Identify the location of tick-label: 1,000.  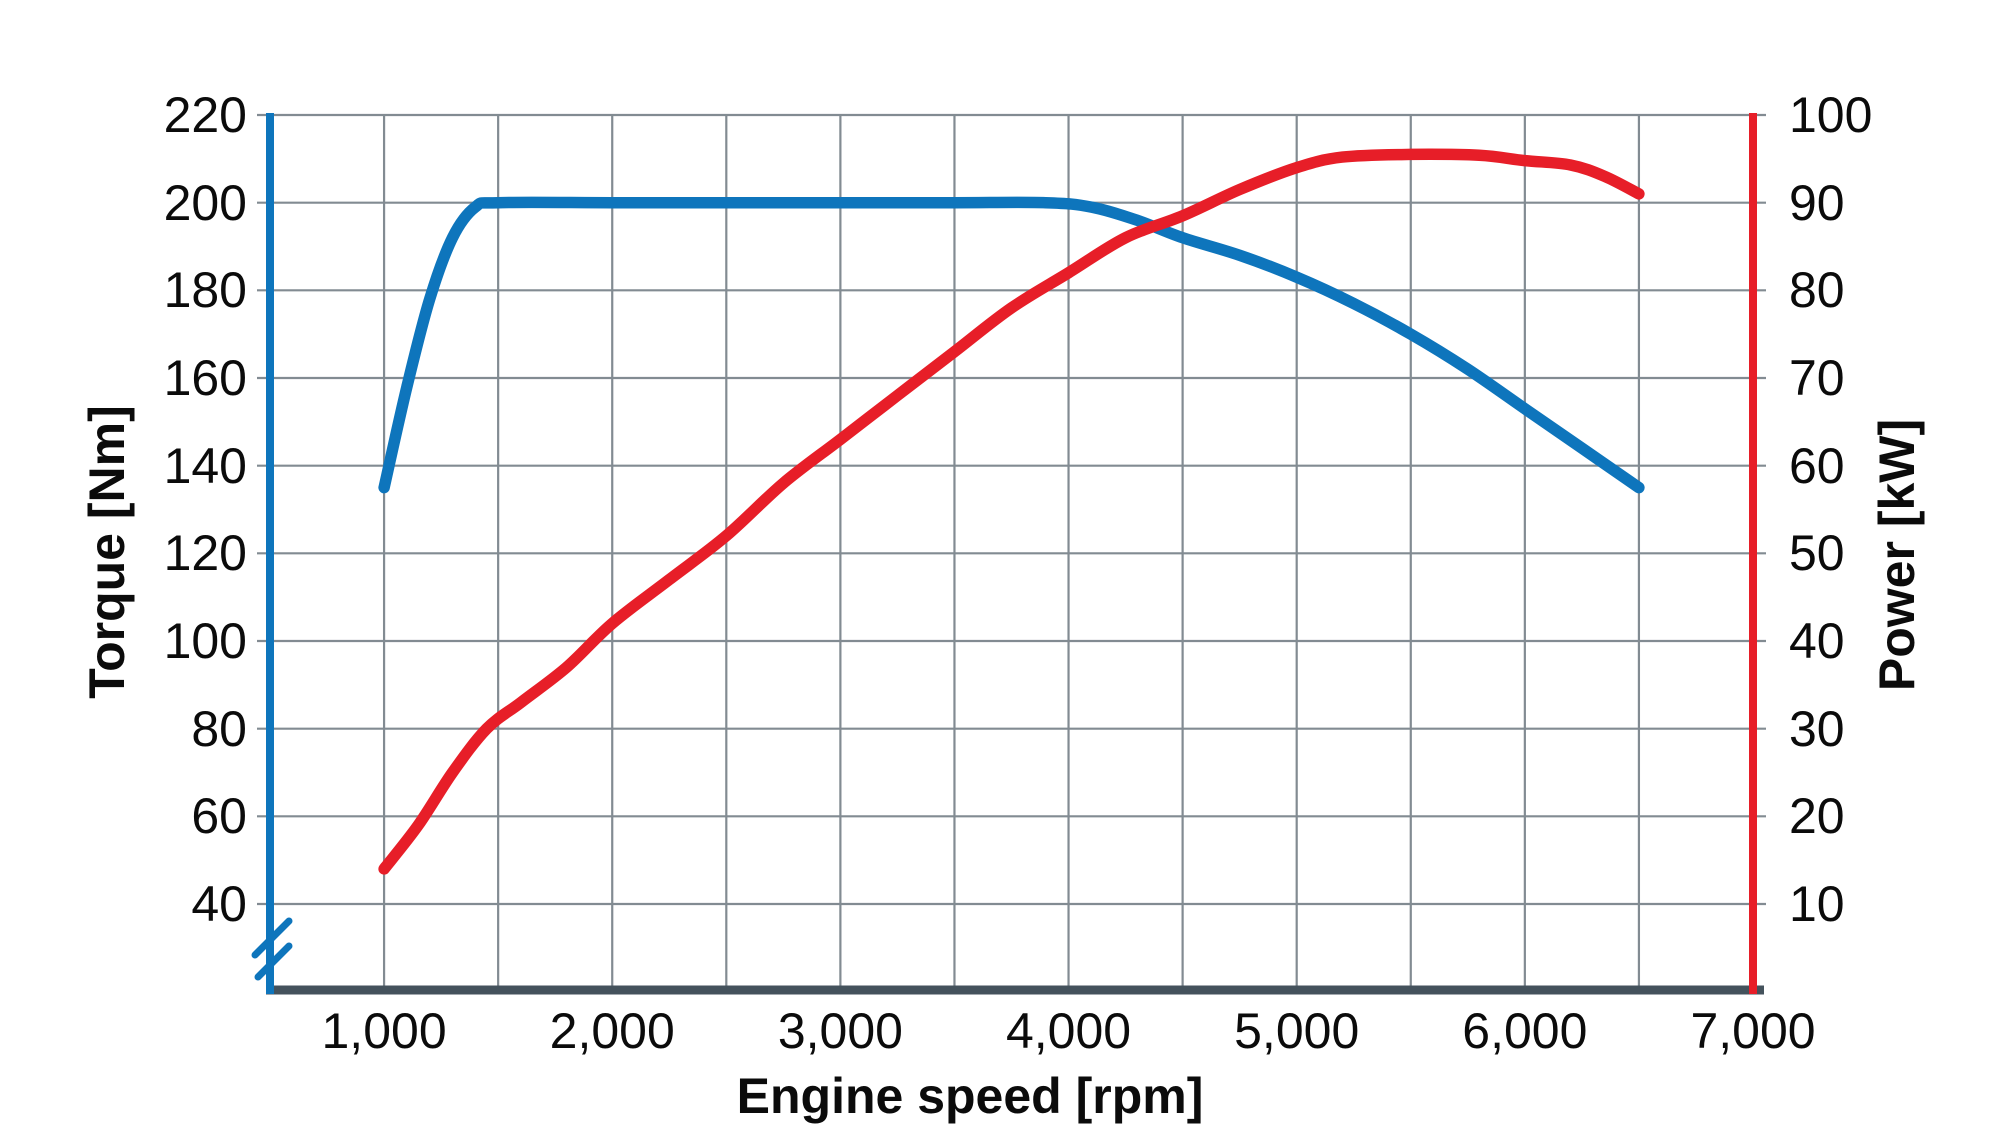
(384, 1031).